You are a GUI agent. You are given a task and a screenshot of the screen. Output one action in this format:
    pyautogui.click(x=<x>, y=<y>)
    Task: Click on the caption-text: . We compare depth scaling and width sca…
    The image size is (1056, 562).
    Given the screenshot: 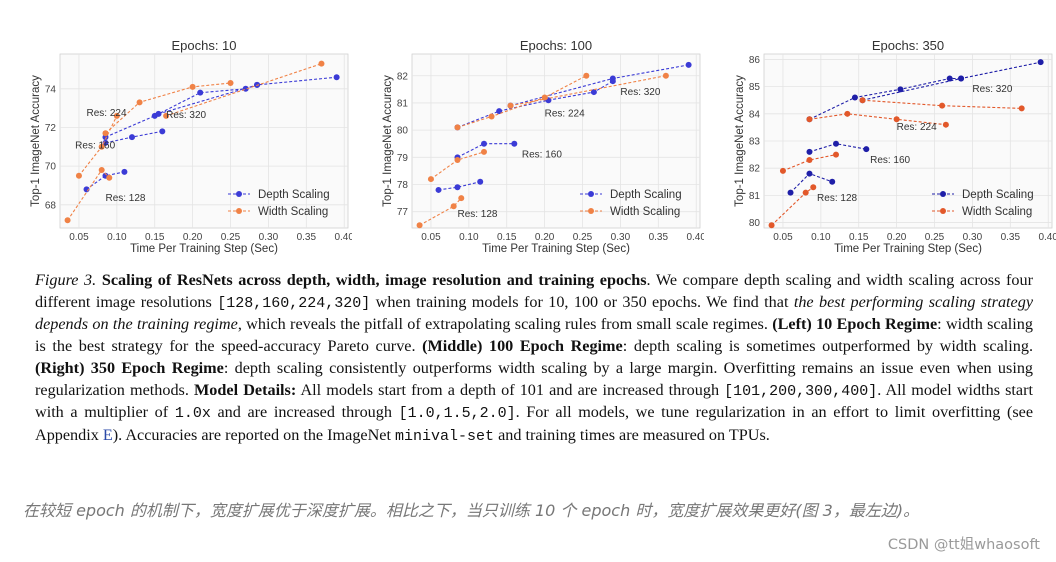 What is the action you would take?
    pyautogui.click(x=534, y=291)
    